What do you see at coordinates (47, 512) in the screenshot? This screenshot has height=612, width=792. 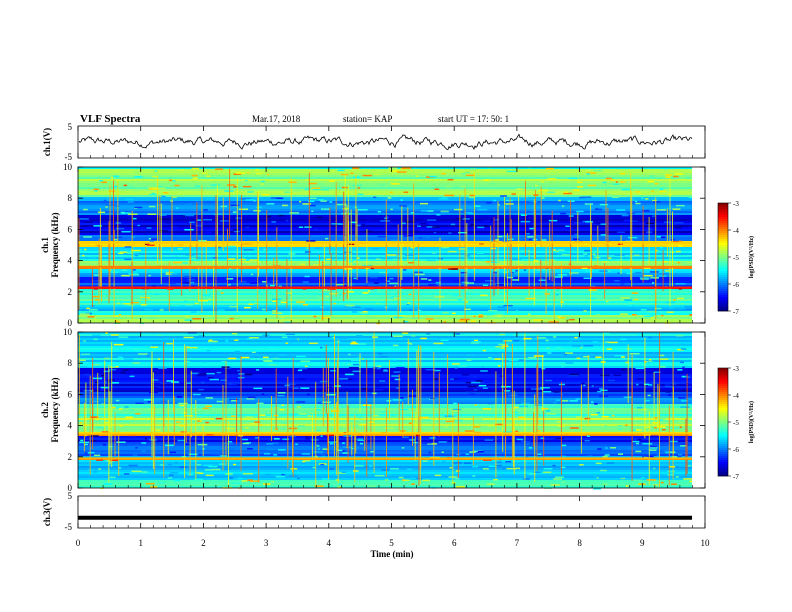 I see `ch3-waveform-ylabel: ch.3(V)` at bounding box center [47, 512].